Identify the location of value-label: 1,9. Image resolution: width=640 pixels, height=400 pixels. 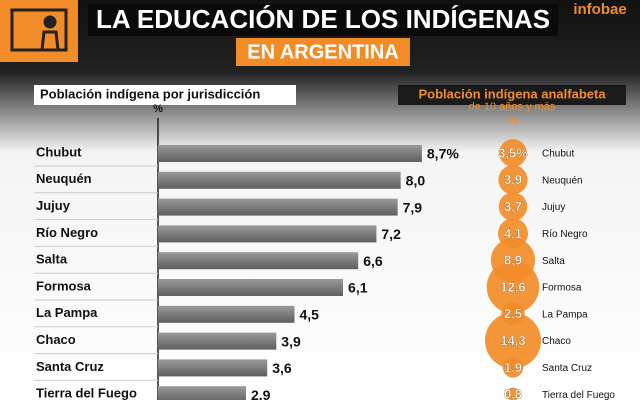
(513, 367).